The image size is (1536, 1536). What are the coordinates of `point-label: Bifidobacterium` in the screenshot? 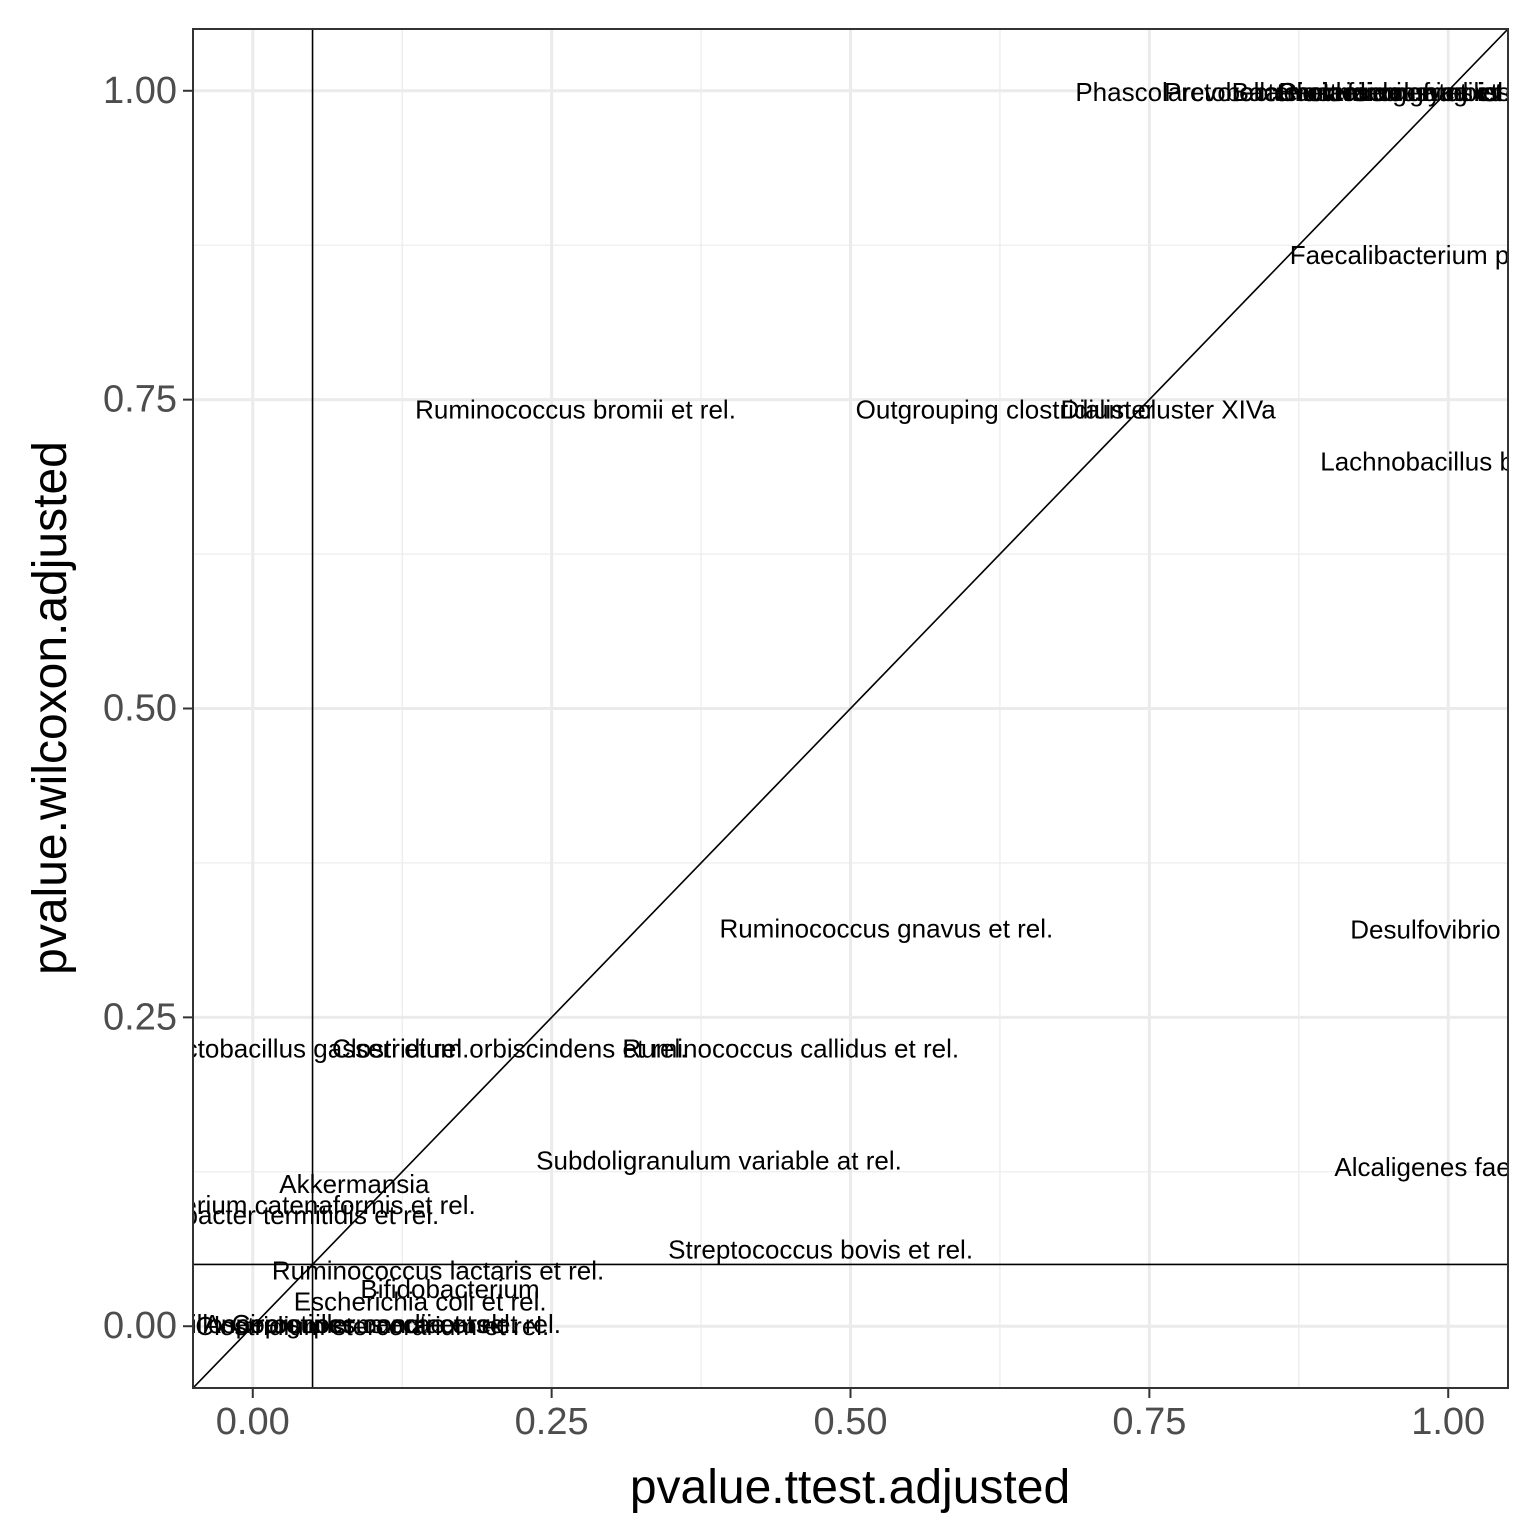 It's located at (449, 1289).